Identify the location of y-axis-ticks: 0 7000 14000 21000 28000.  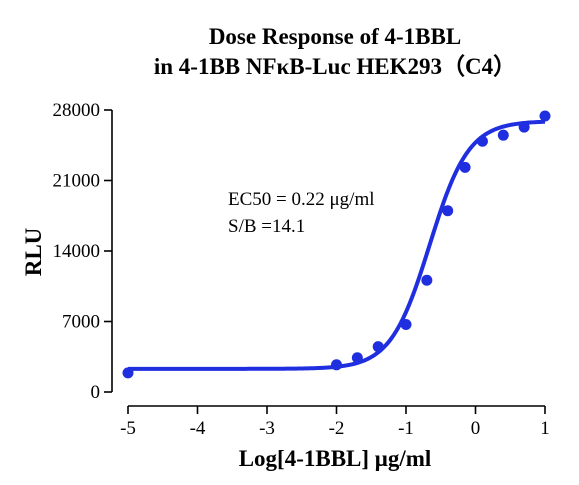
(82, 251).